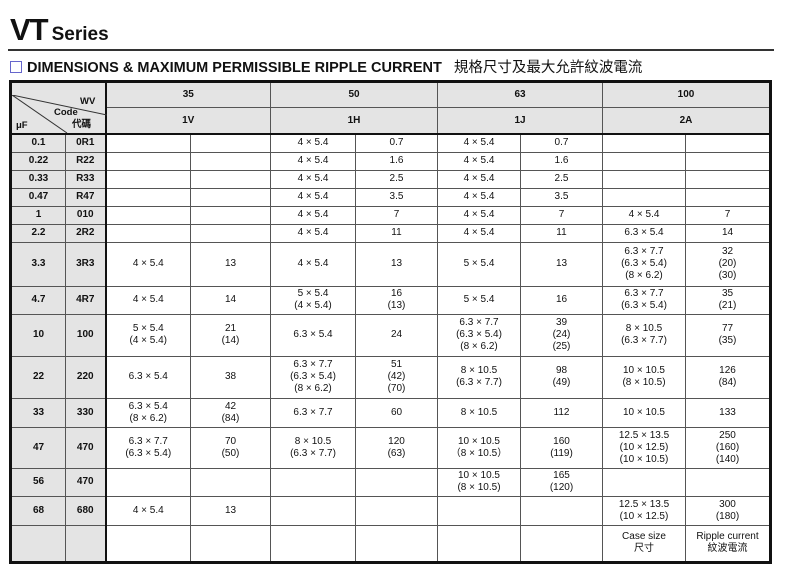 This screenshot has width=790, height=565. I want to click on ripple-63v-cell: 3.5, so click(561, 197).